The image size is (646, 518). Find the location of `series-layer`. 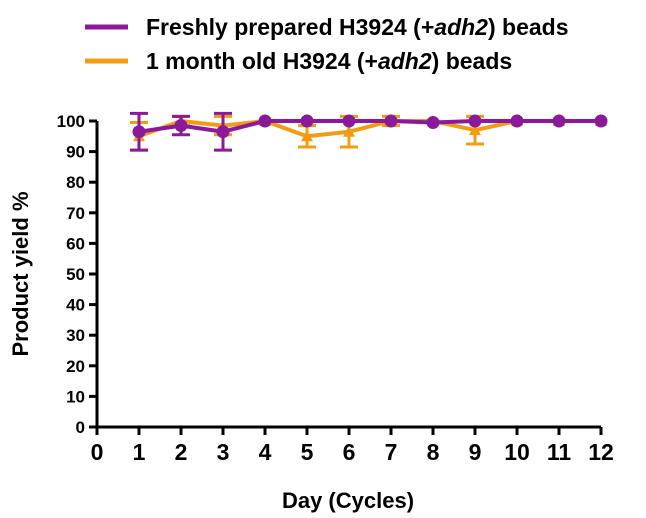

series-layer is located at coordinates (369, 131).